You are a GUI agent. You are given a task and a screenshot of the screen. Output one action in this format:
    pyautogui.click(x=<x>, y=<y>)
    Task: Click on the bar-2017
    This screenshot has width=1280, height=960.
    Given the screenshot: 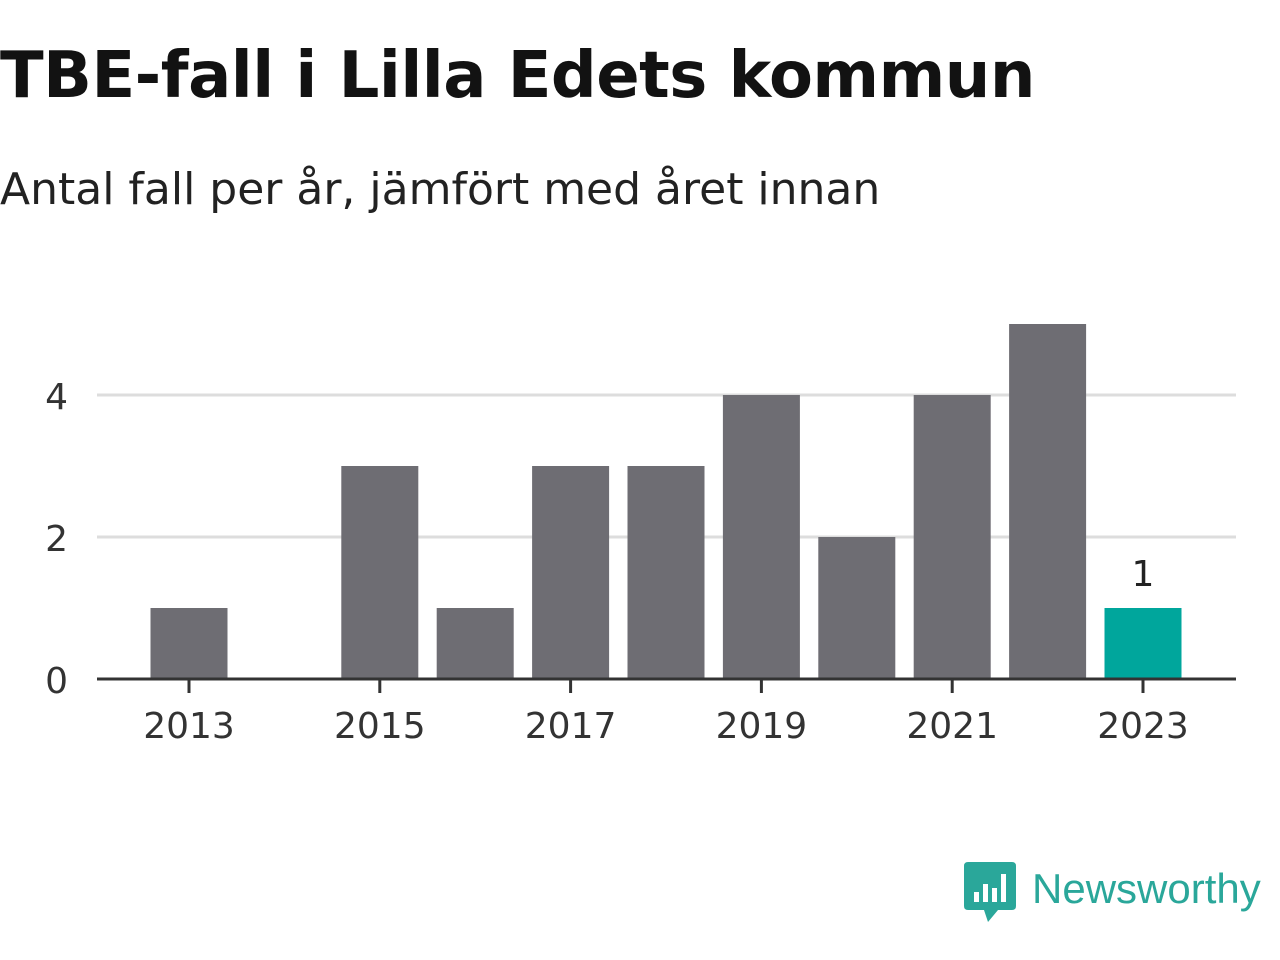 What is the action you would take?
    pyautogui.click(x=571, y=572)
    